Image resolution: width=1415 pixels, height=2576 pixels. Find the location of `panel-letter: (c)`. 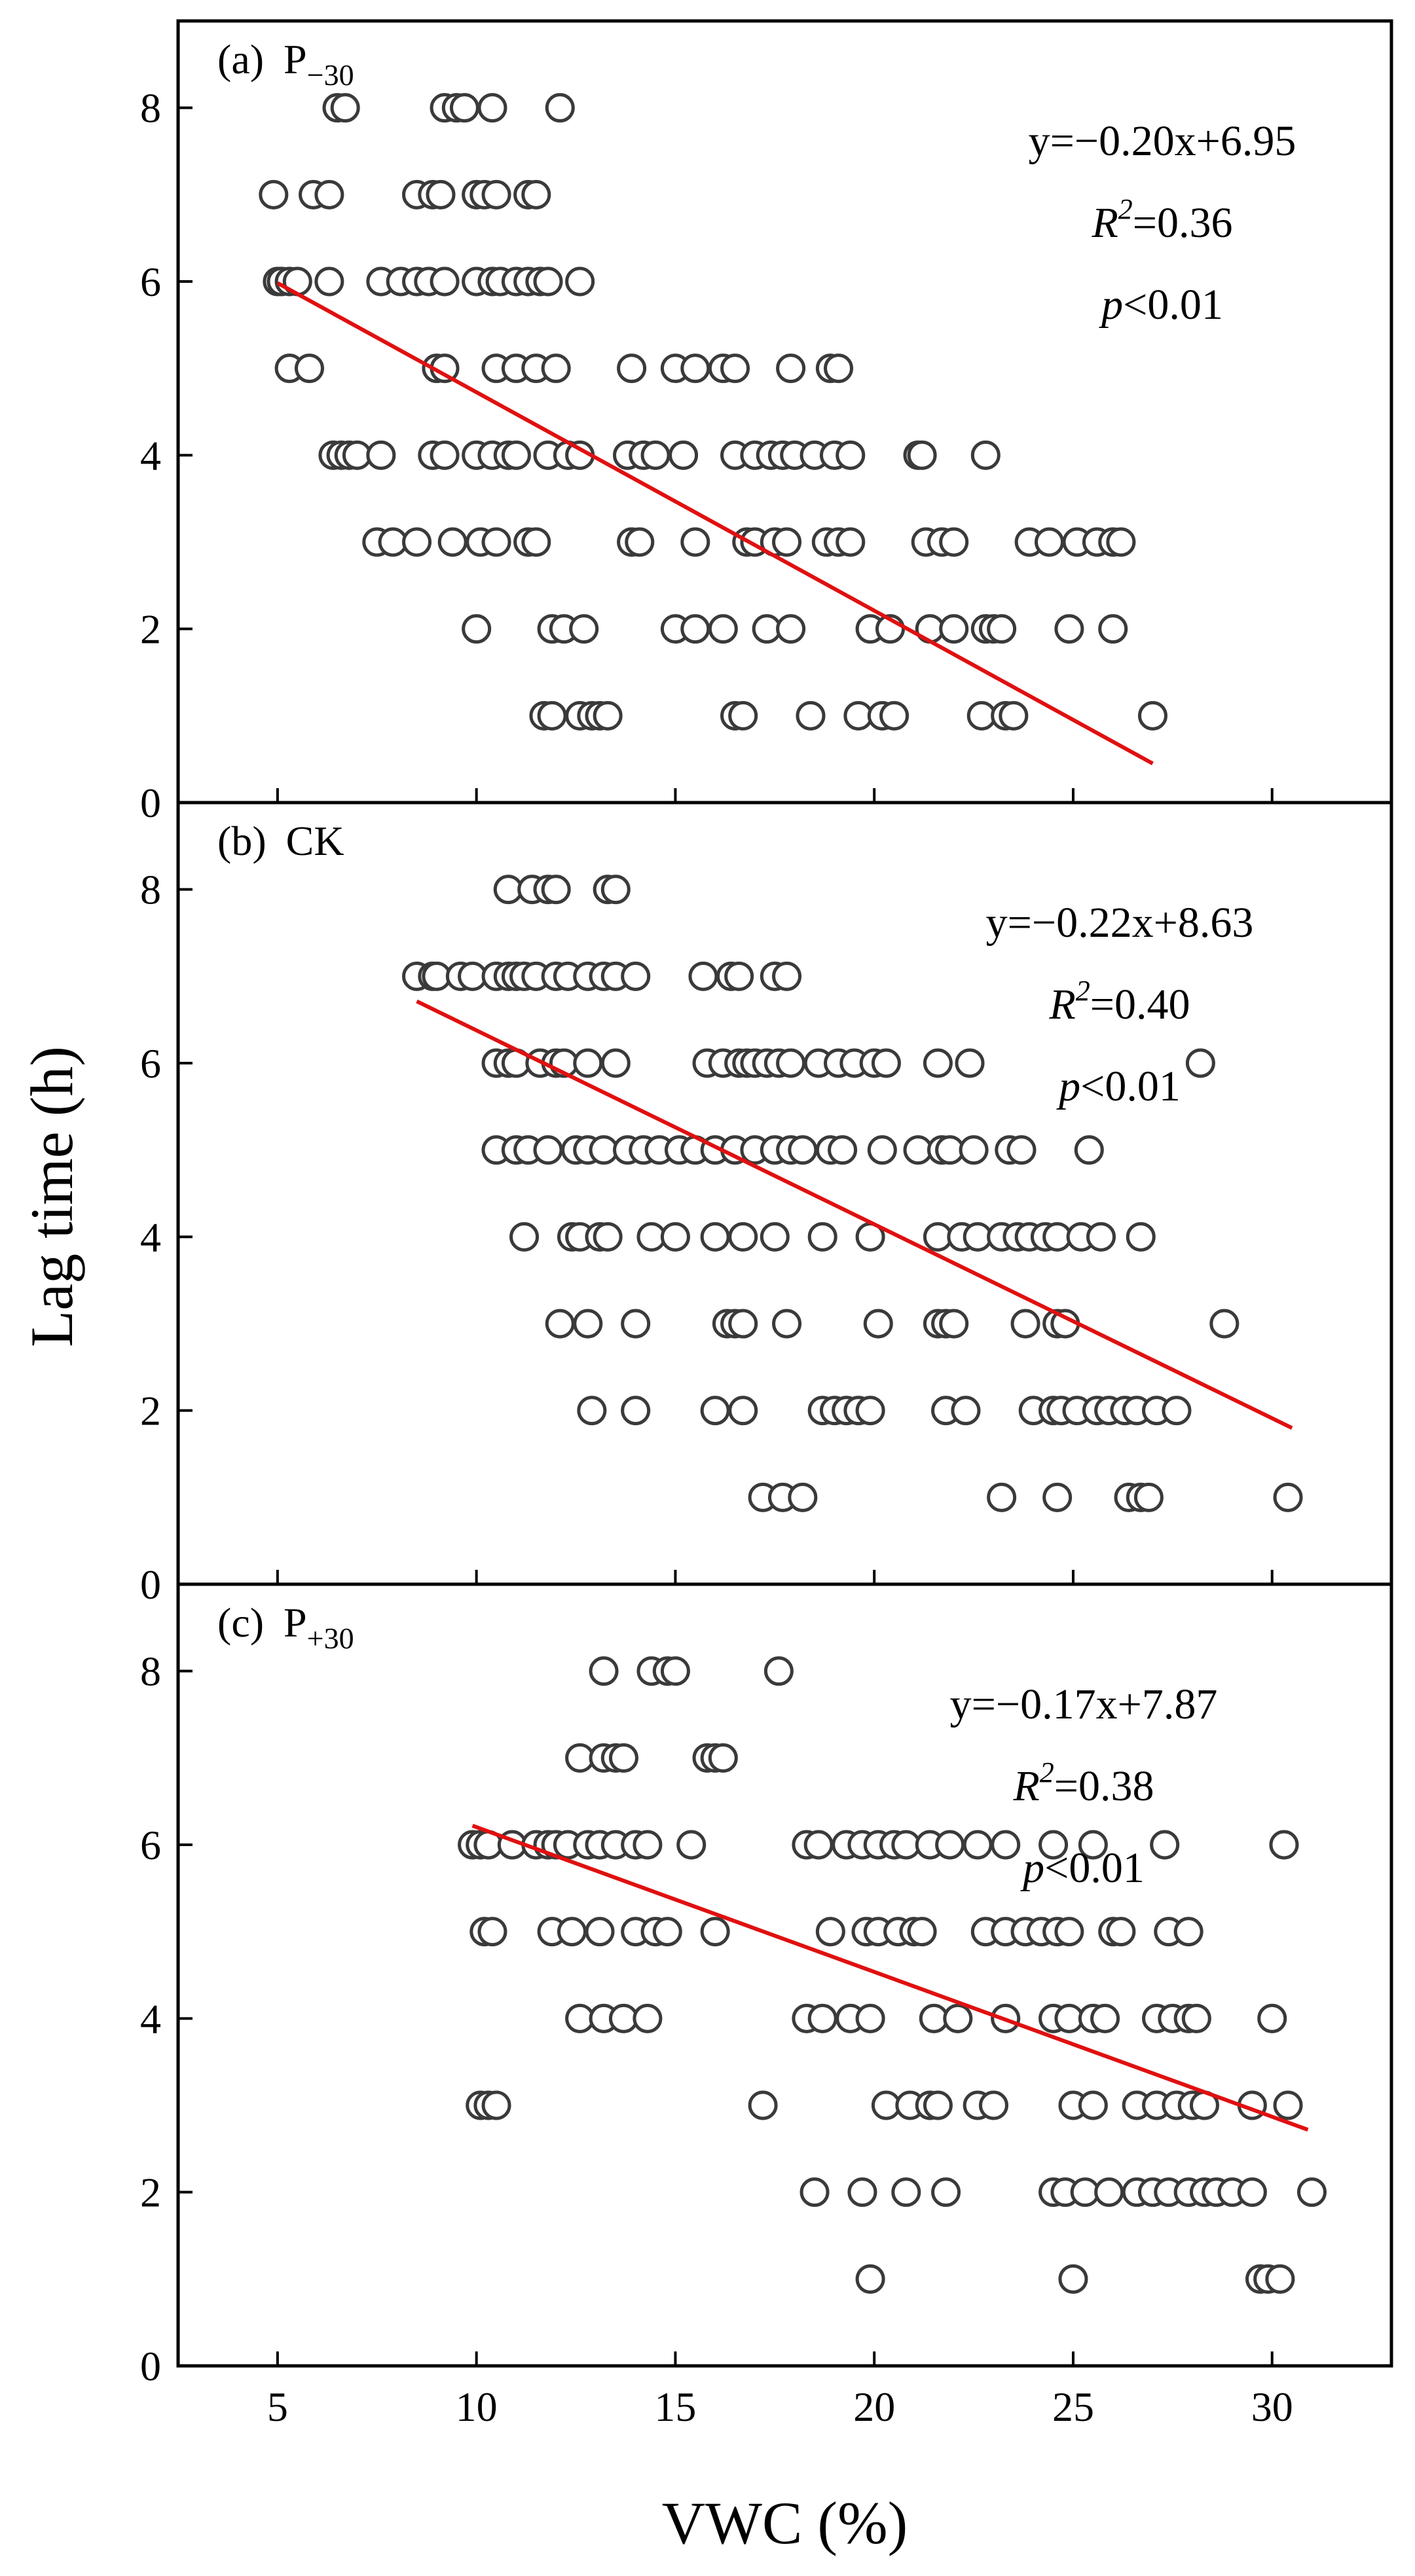

panel-letter: (c) is located at coordinates (240, 1622).